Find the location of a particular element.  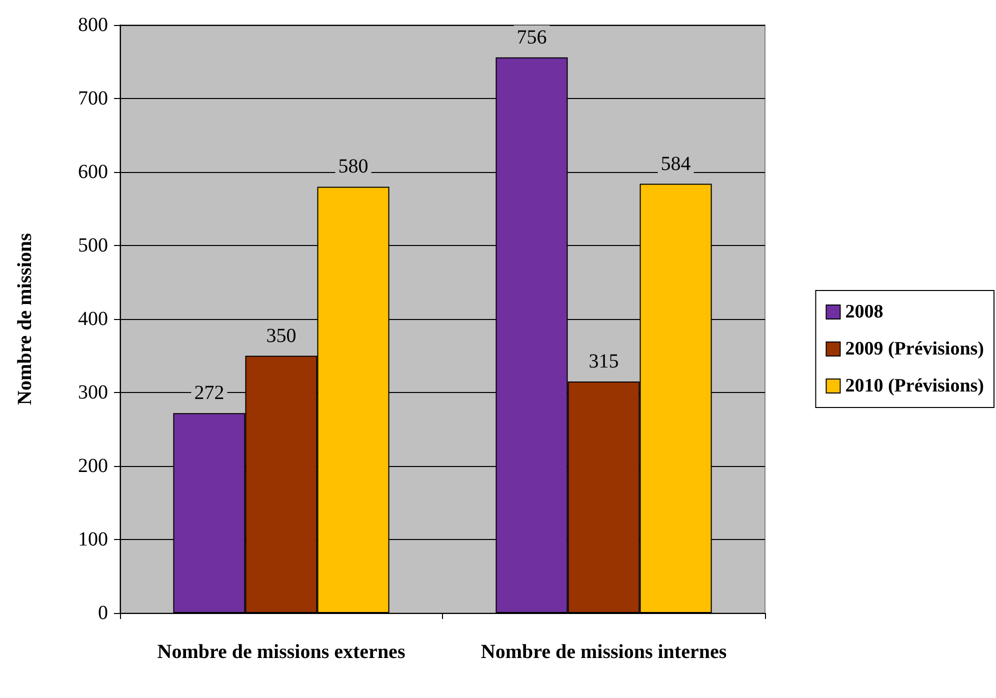

legend-label: 2008 is located at coordinates (864, 312).